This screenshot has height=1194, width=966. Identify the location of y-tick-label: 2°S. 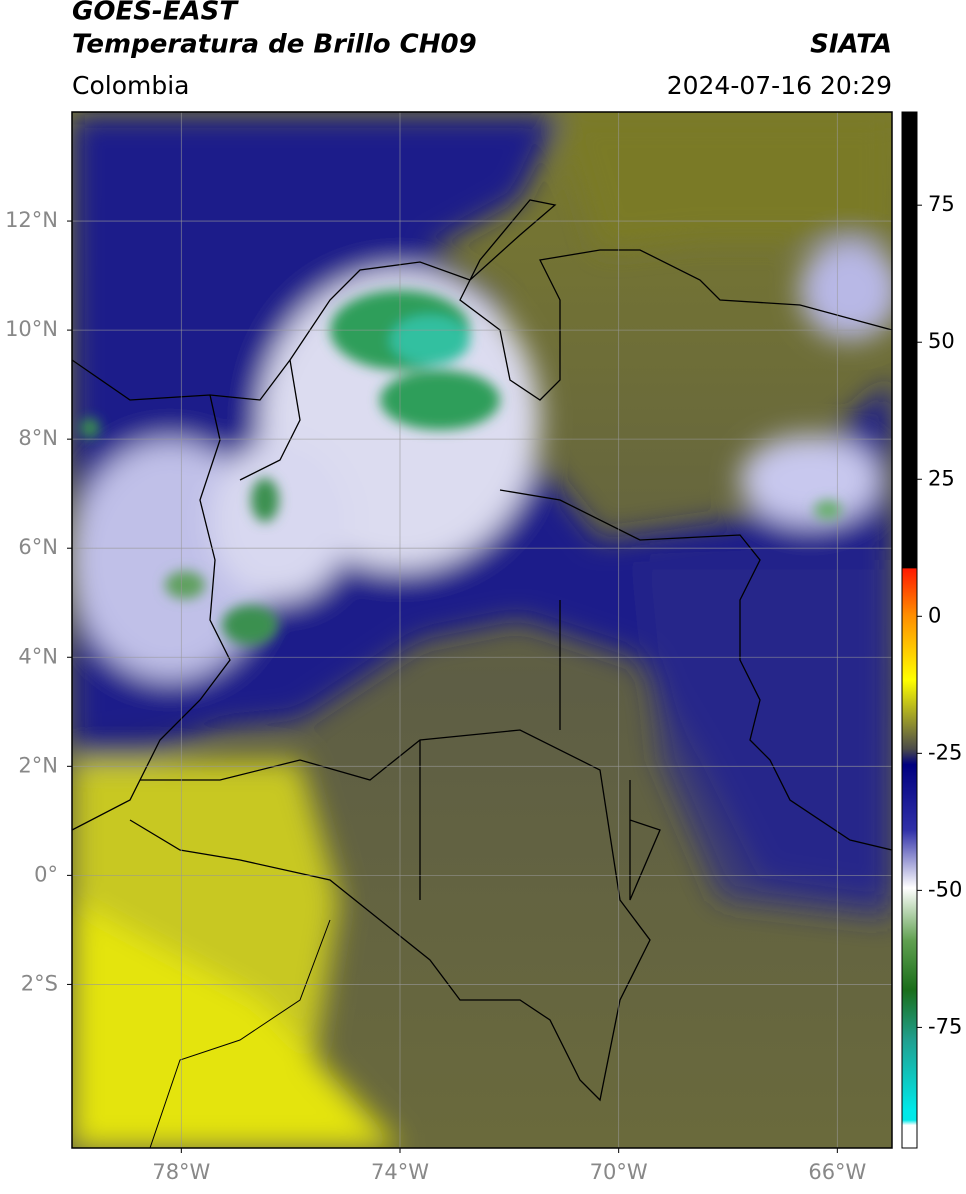
(39, 983).